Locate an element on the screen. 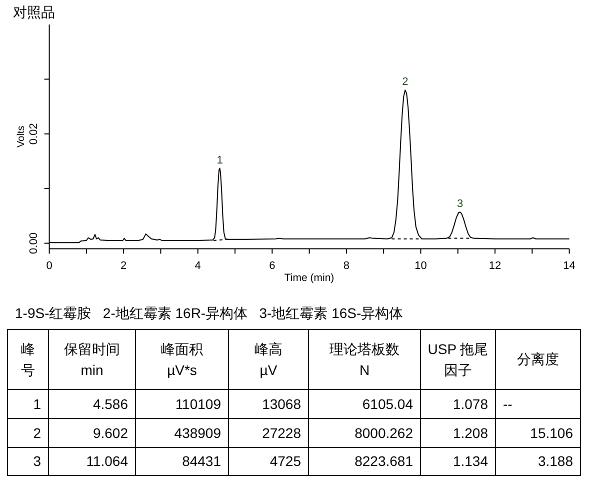 This screenshot has height=484, width=589. x-tick-label: 0 is located at coordinates (49, 266).